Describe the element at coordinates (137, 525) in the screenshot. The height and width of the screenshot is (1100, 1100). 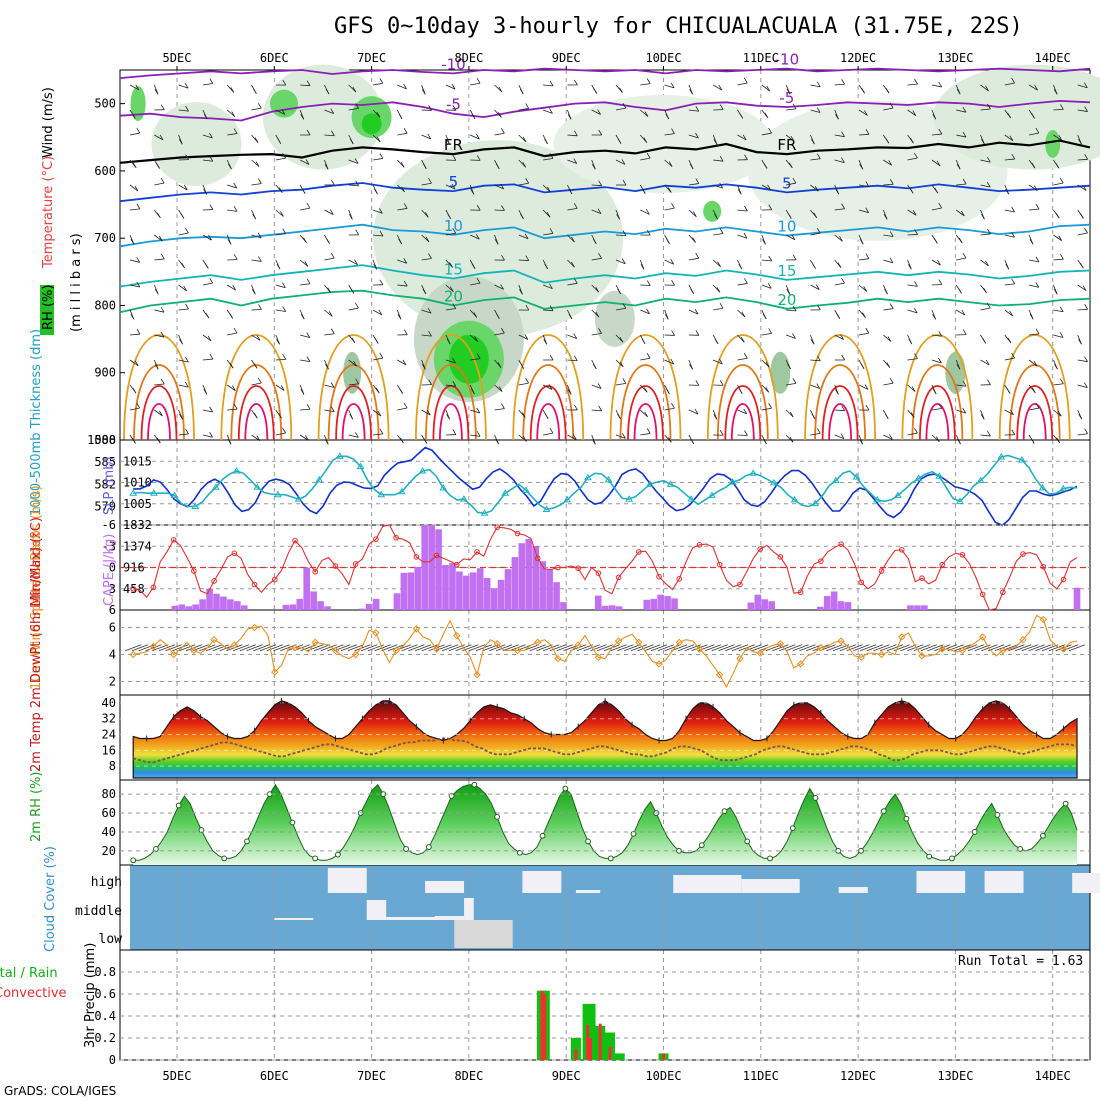
I see `cape-tick: 1832` at that location.